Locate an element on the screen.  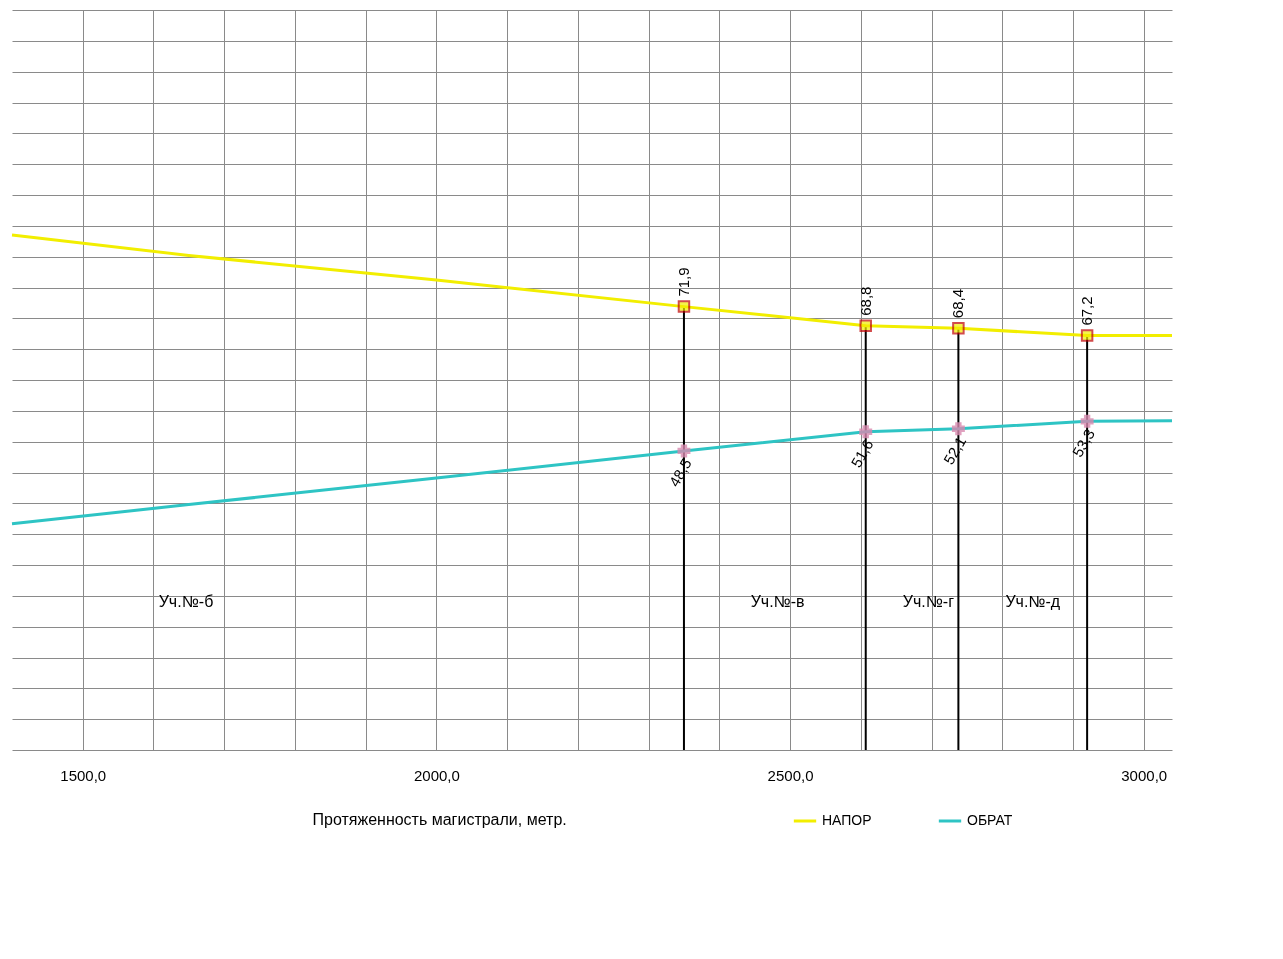
x-tick-label: 2000,0 is located at coordinates (436, 775).